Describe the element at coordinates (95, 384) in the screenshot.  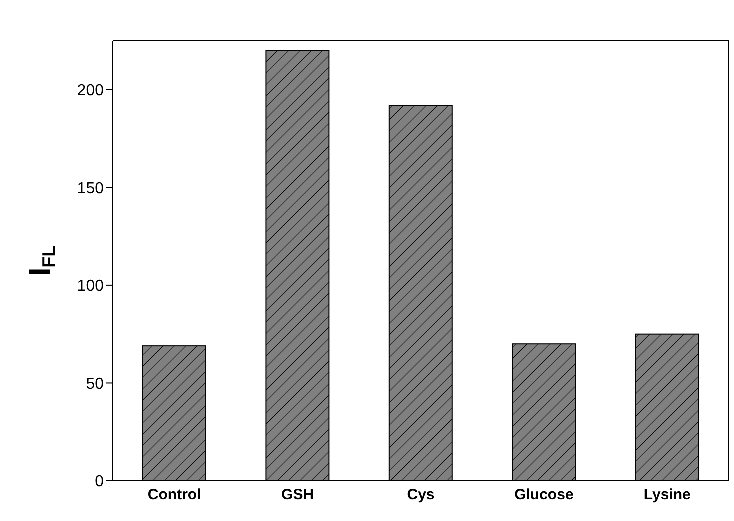
I see `y-tick-label: 50` at that location.